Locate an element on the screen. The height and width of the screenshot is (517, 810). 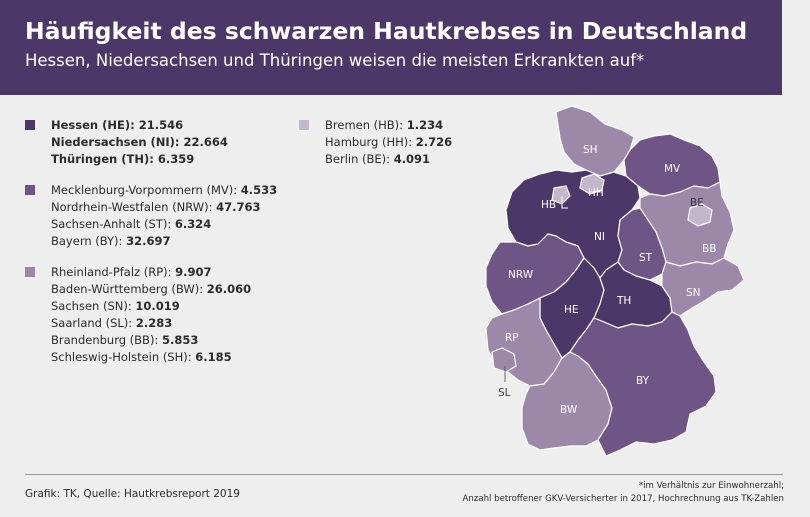
state-hh is located at coordinates (592, 184).